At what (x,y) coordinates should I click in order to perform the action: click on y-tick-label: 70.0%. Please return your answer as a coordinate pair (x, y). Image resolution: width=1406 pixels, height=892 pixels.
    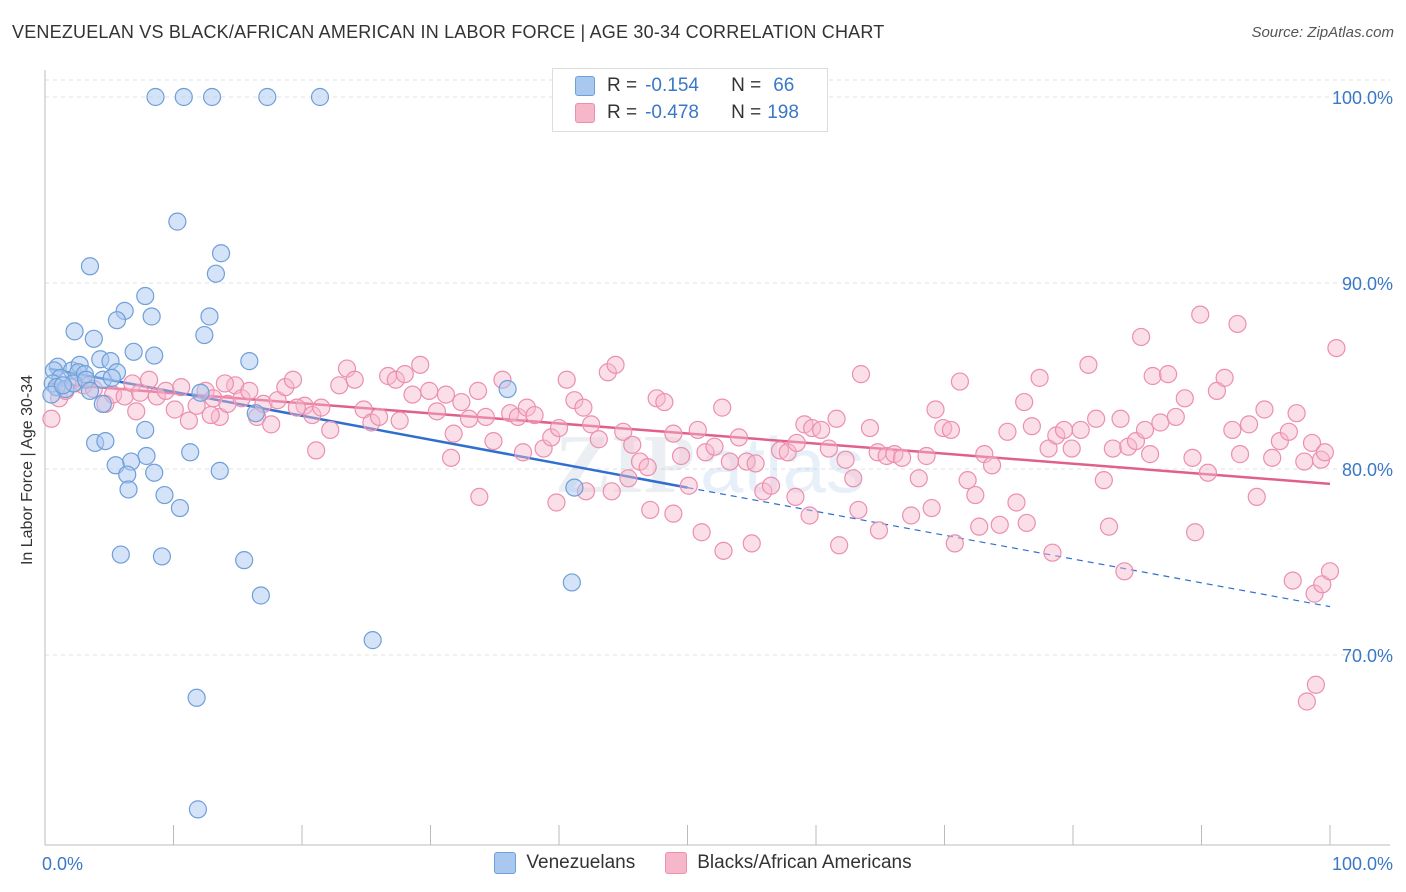
    Looking at the image, I should click on (1367, 656).